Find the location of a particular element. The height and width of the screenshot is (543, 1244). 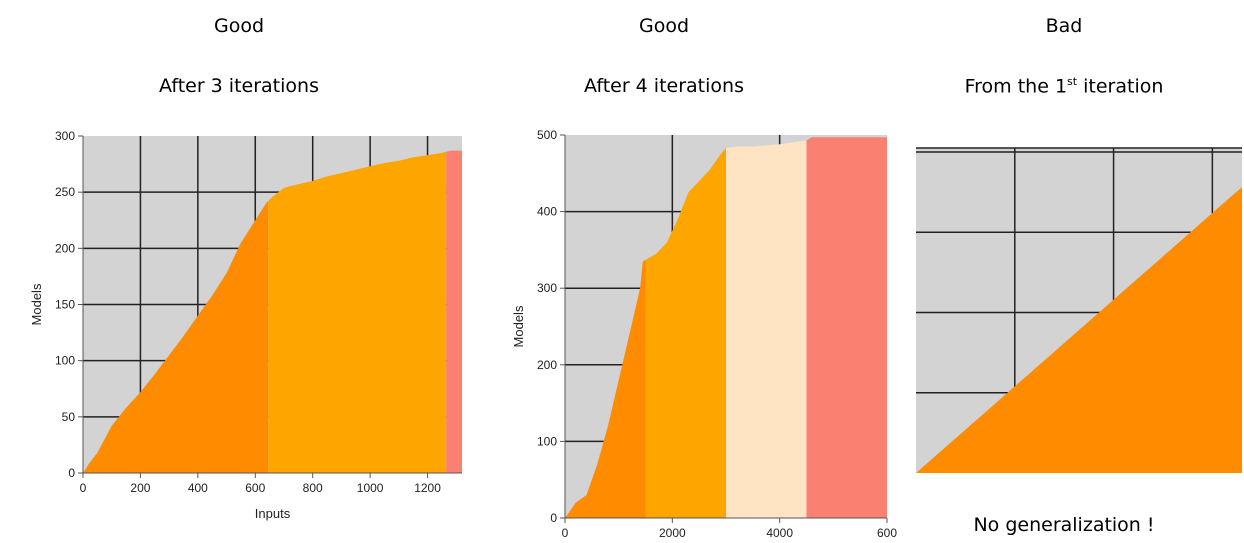

chart-2-y-tick-label: 100 is located at coordinates (547, 441).